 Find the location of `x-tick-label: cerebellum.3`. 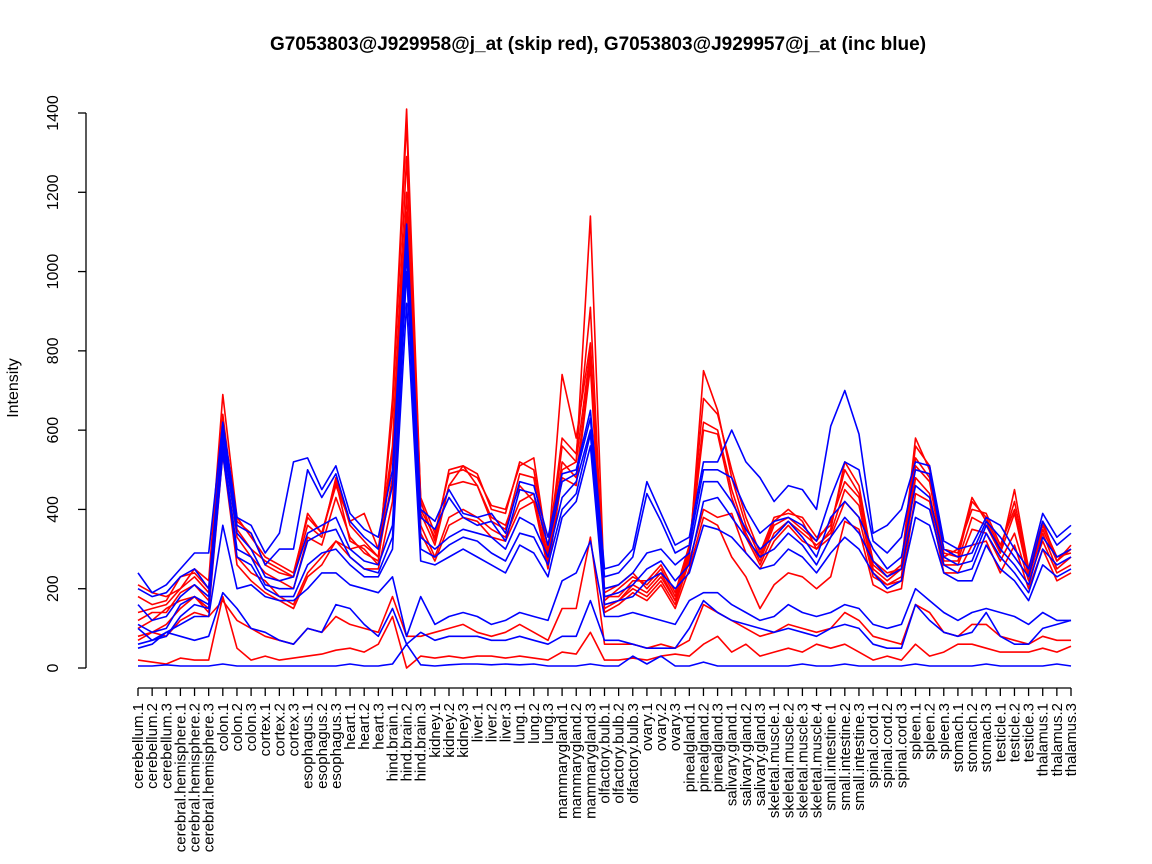

x-tick-label: cerebellum.3 is located at coordinates (166, 746).